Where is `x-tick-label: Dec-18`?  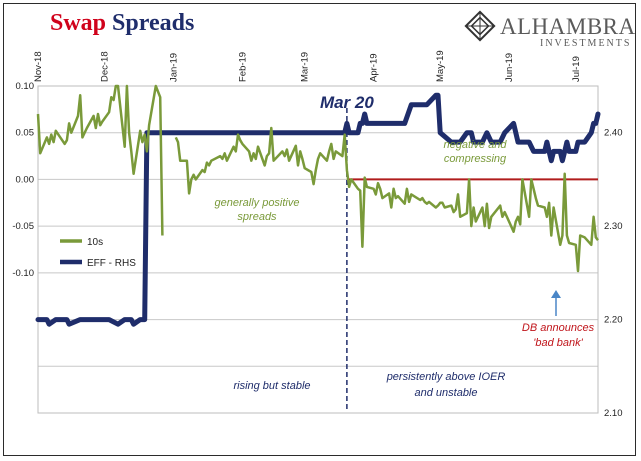 x-tick-label: Dec-18 is located at coordinates (105, 66).